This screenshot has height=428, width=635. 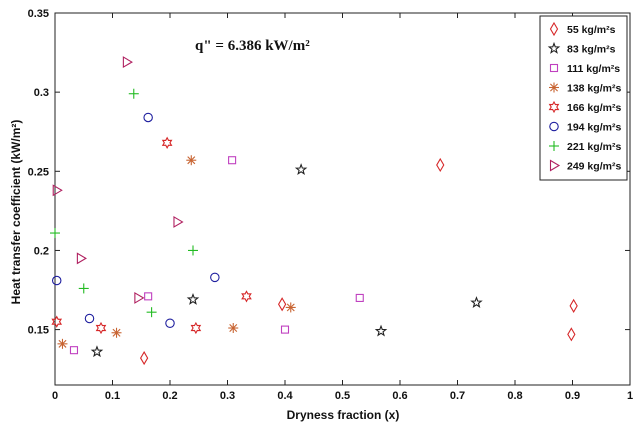 What do you see at coordinates (457, 396) in the screenshot?
I see `x-tick-label: 0.7` at bounding box center [457, 396].